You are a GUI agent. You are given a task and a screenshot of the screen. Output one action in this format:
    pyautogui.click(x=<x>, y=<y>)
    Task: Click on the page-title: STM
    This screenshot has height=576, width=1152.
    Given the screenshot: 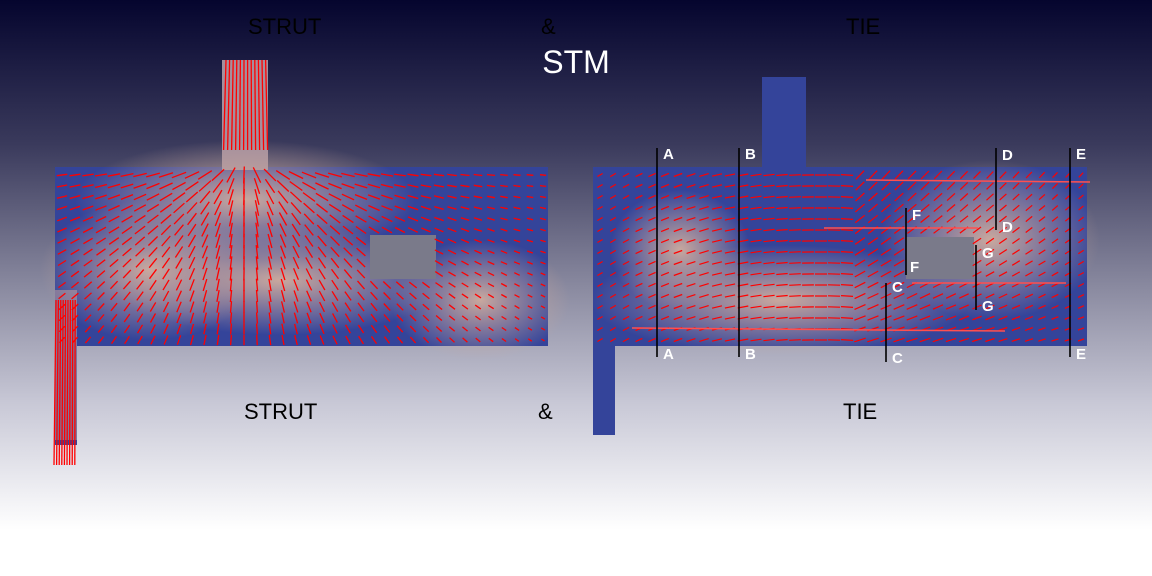 What is the action you would take?
    pyautogui.click(x=576, y=62)
    